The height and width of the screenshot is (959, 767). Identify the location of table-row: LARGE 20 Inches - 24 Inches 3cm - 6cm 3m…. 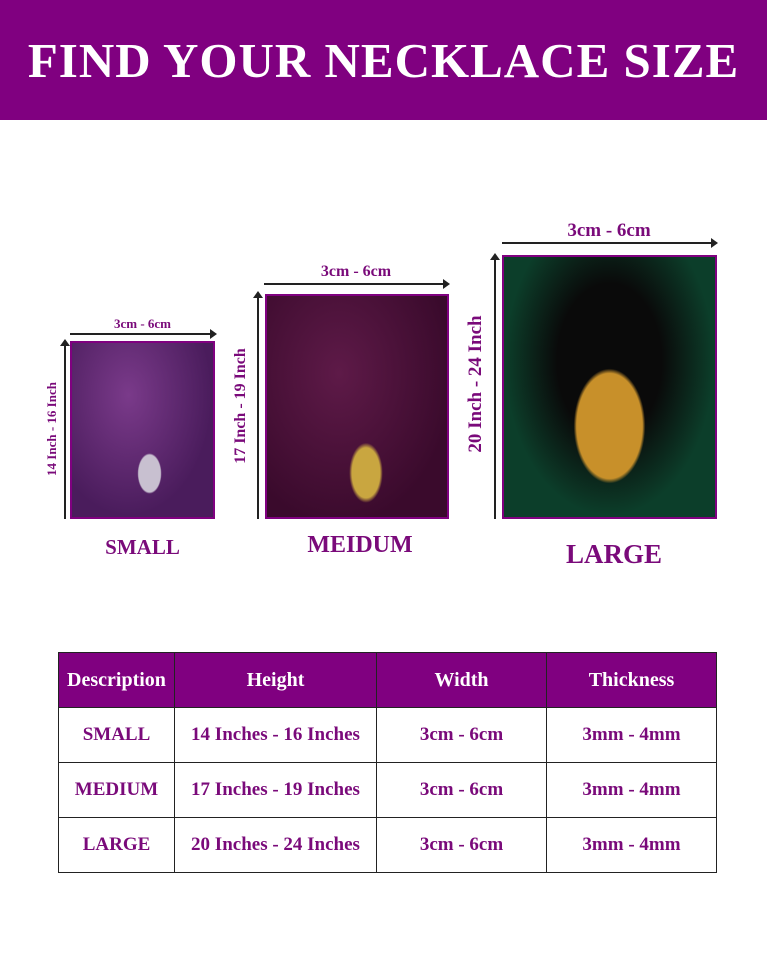
(387, 845).